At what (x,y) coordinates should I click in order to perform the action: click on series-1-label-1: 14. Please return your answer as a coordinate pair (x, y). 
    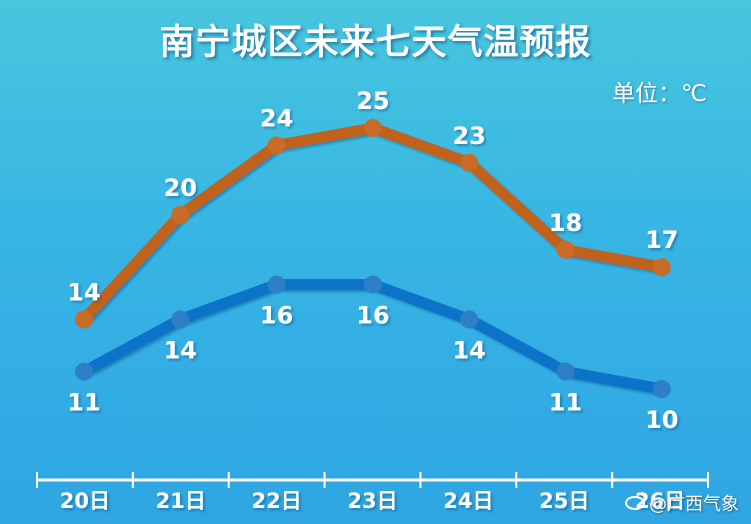
    Looking at the image, I should click on (180, 350).